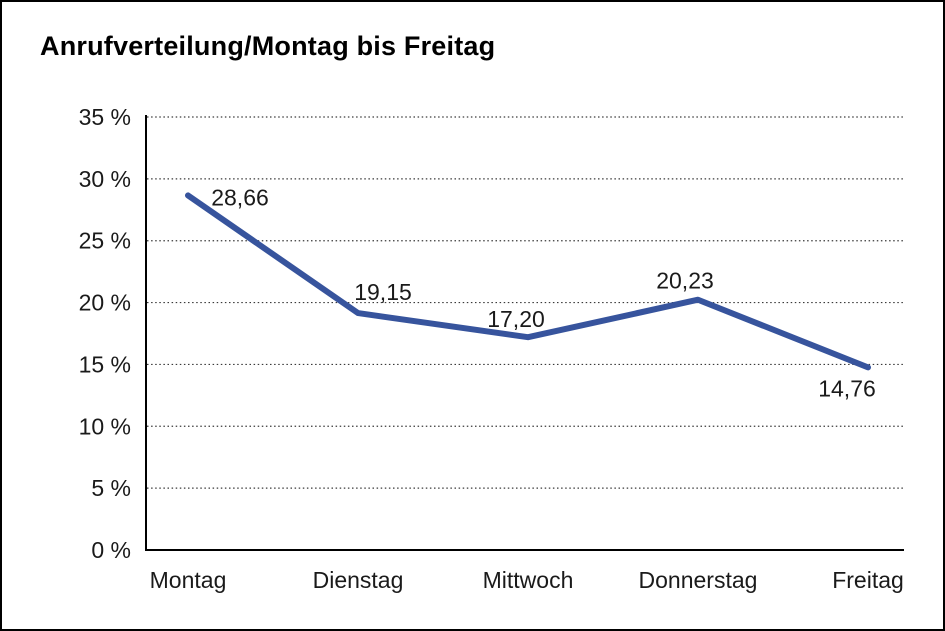 This screenshot has width=945, height=631. What do you see at coordinates (105, 179) in the screenshot?
I see `y-tick-label: 30 %` at bounding box center [105, 179].